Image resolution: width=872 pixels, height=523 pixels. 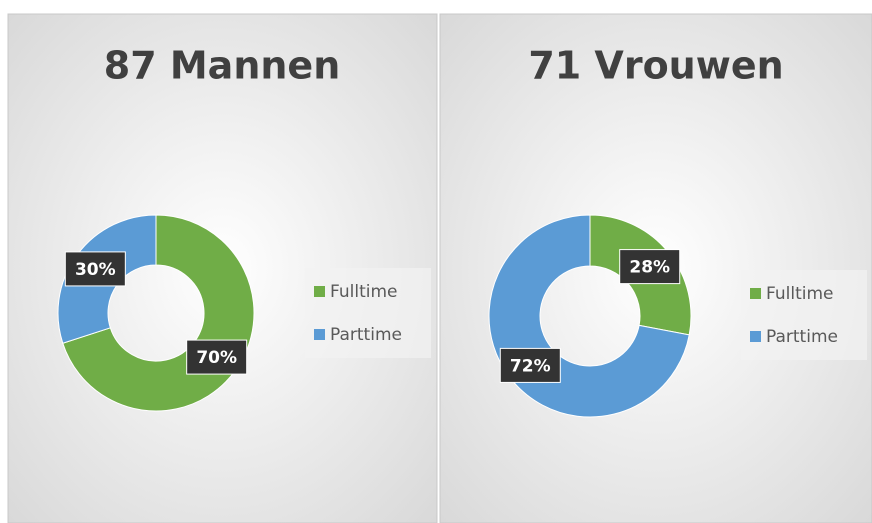 I want to click on data-label: 30%, so click(x=95, y=270).